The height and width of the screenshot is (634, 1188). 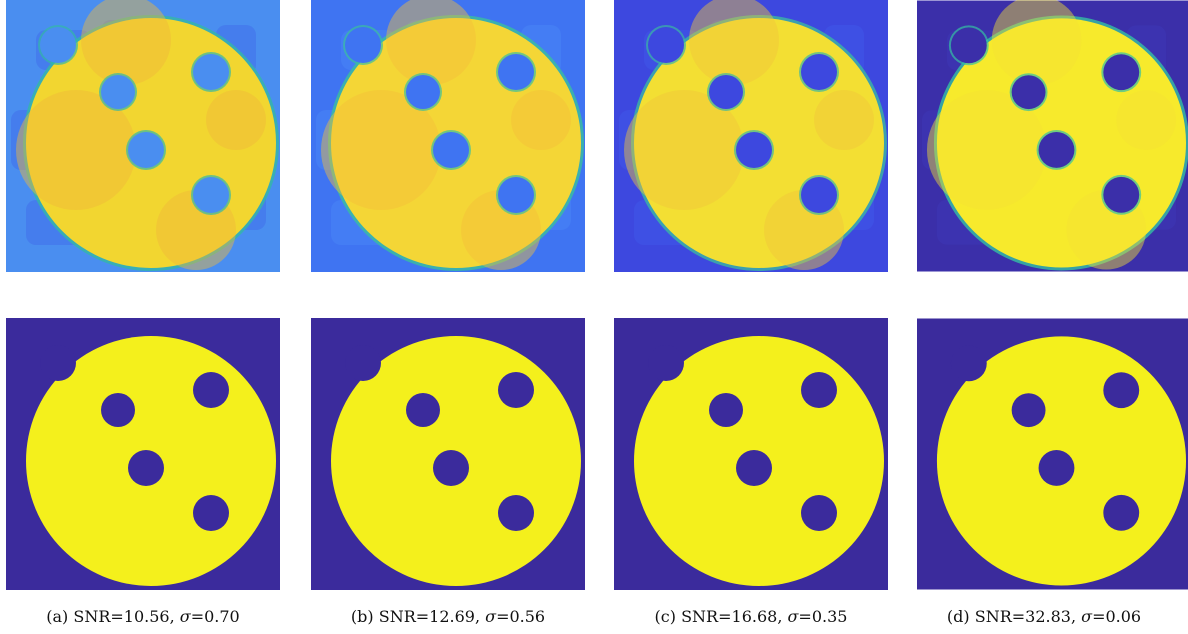 What do you see at coordinates (57, 616) in the screenshot?
I see `caption-label: (a)` at bounding box center [57, 616].